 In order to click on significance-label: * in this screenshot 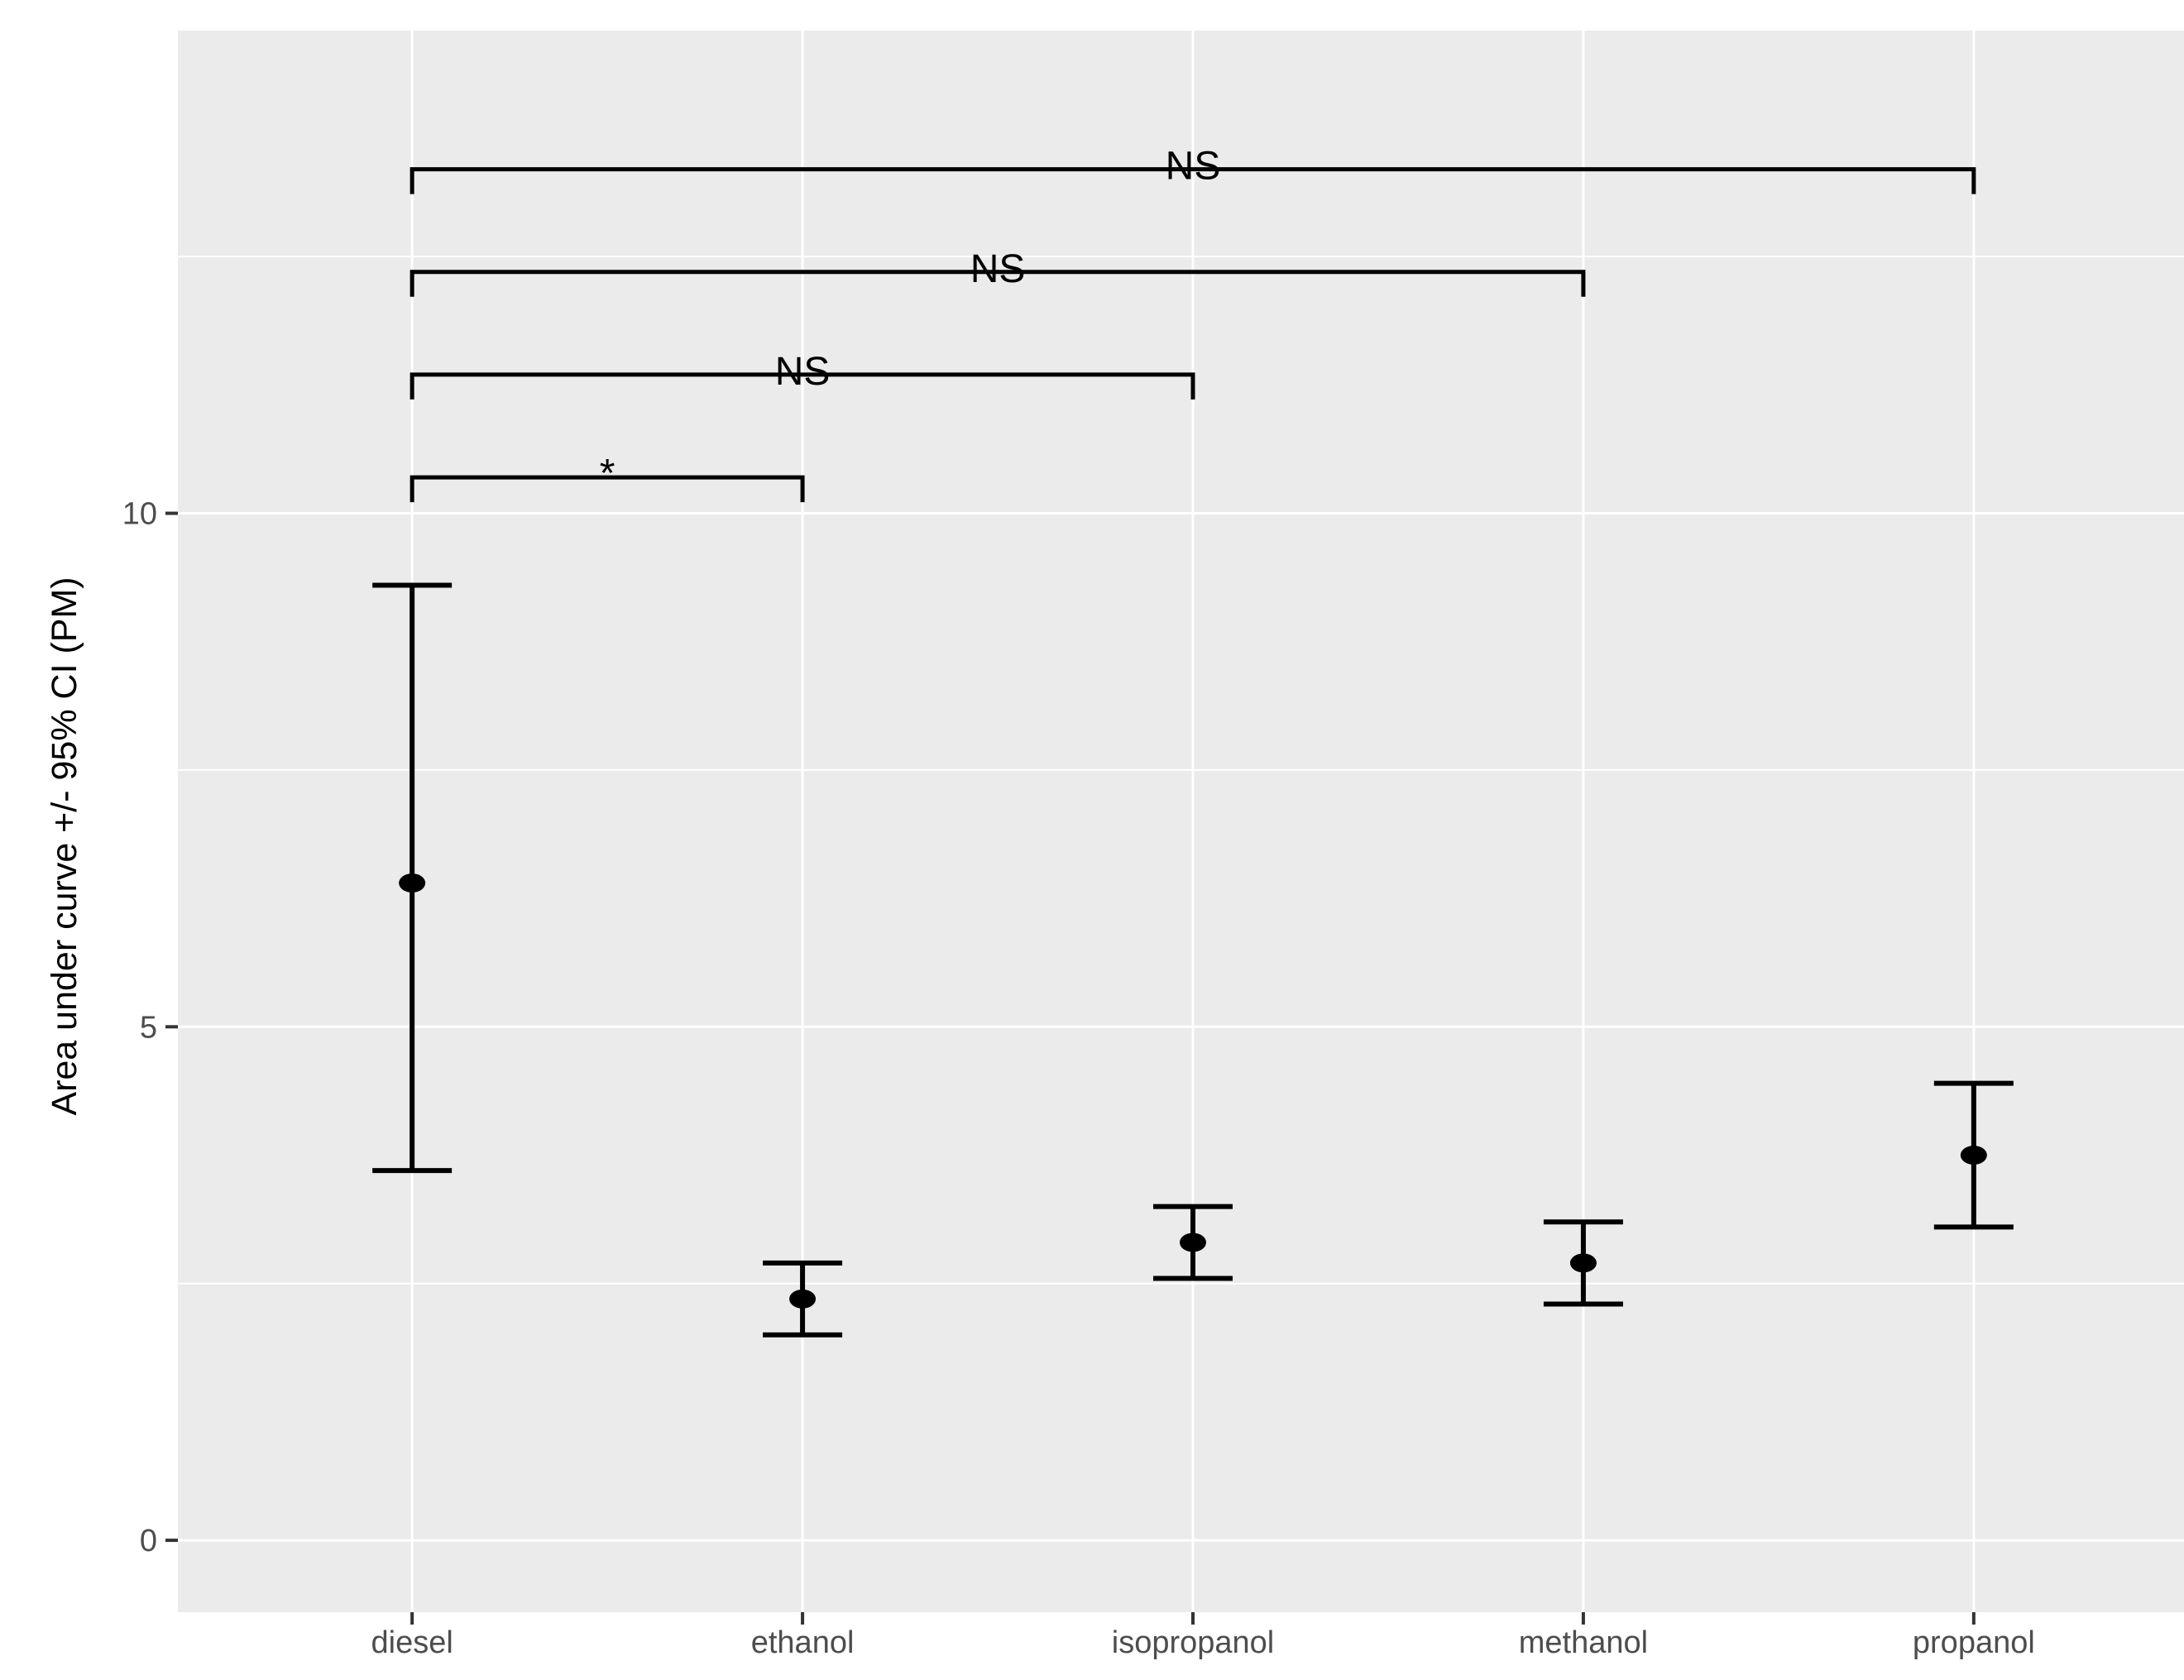, I will do `click(607, 473)`.